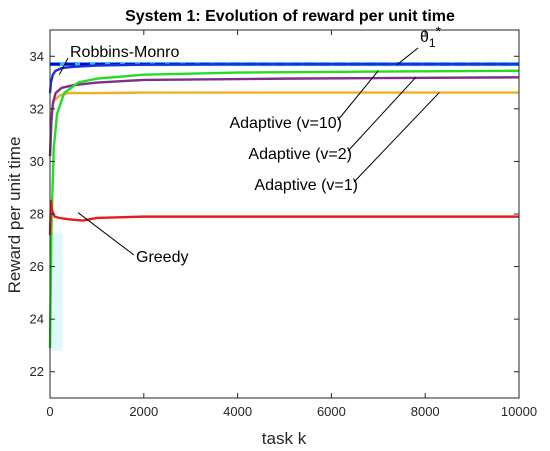 The image size is (550, 451). I want to click on annotation-1: θ1*, so click(431, 36).